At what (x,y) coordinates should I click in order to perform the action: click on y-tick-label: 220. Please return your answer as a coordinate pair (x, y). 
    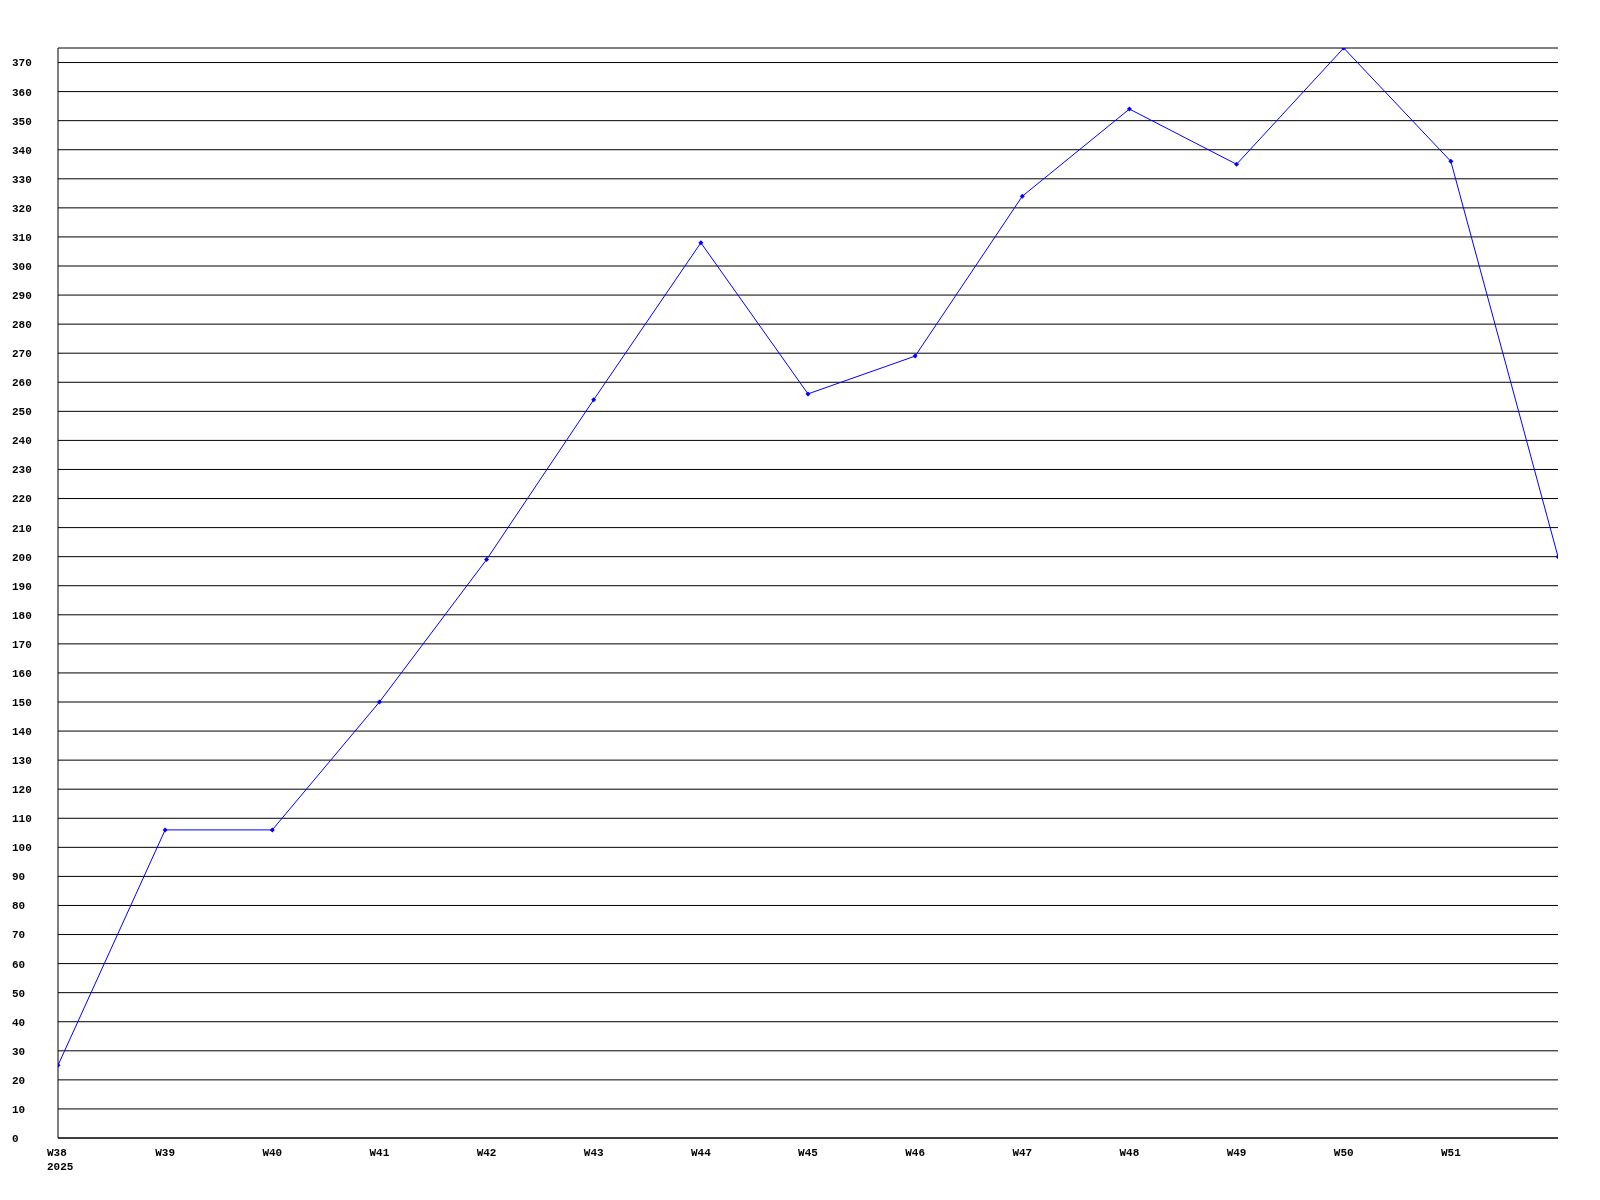
    Looking at the image, I should click on (22, 499).